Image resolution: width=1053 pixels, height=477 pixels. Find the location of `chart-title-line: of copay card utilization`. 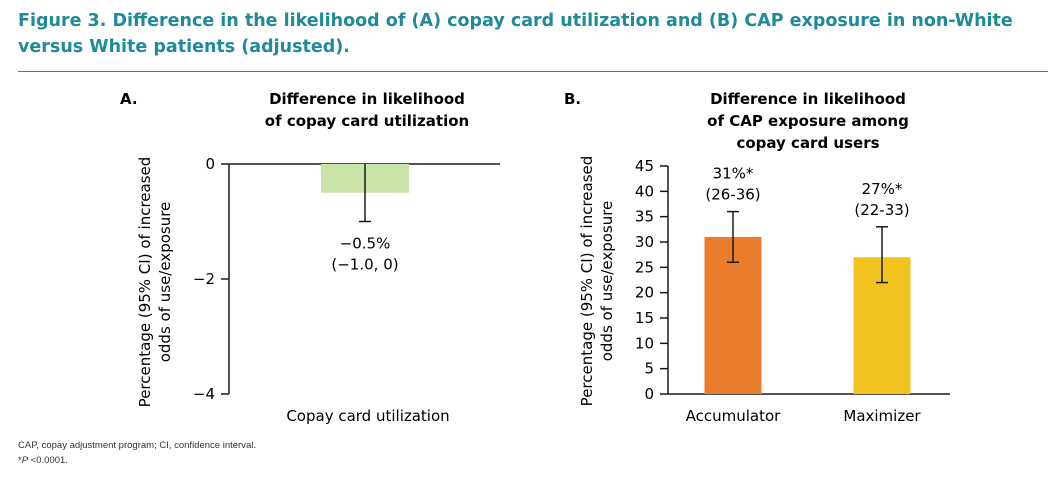

chart-title-line: of copay card utilization is located at coordinates (367, 121).